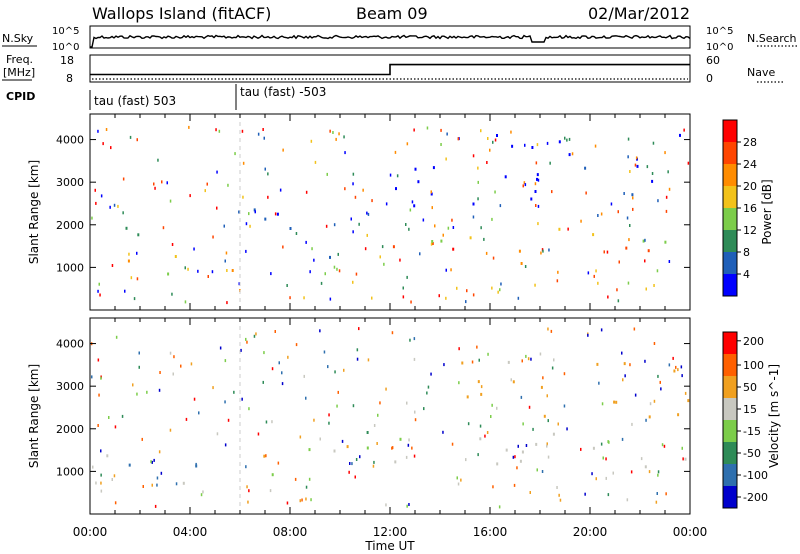 This screenshot has width=800, height=554. I want to click on colorbar-tick-label: 100, so click(753, 365).